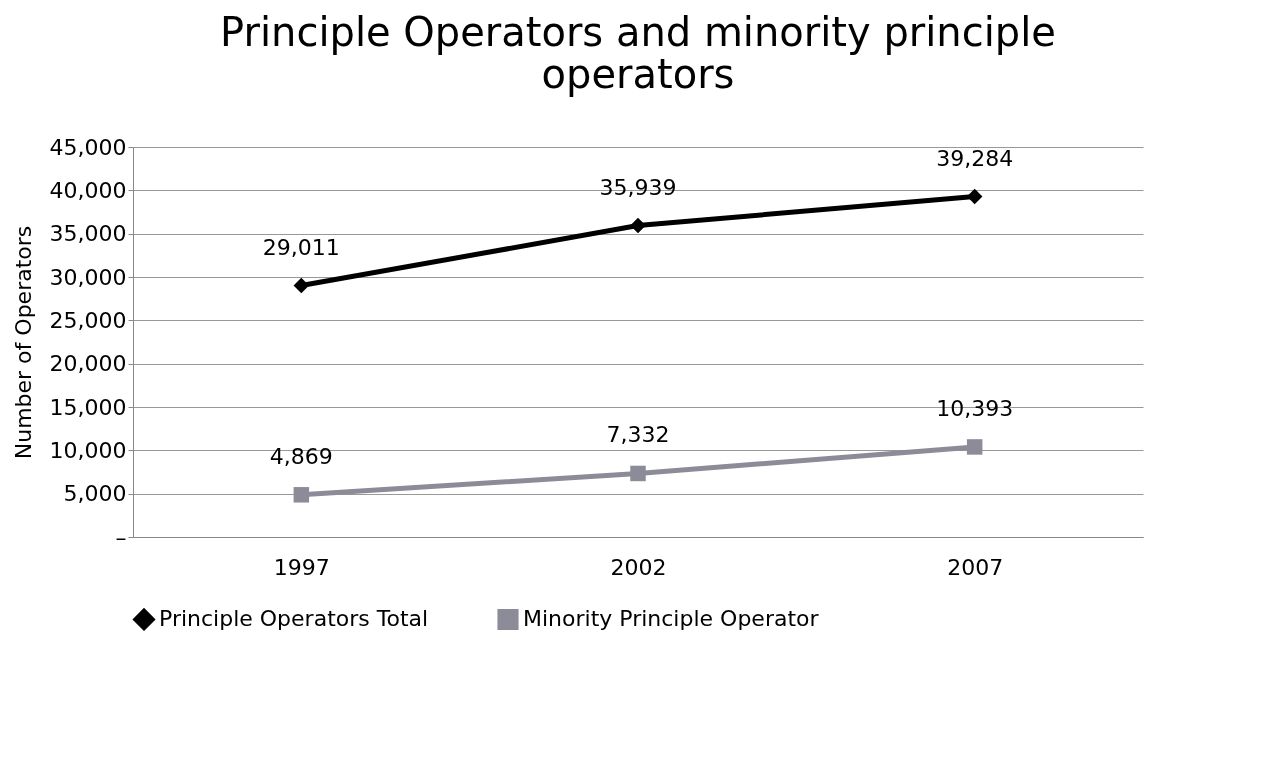 The width and height of the screenshot is (1284, 775). I want to click on y-tick-label: 40,000, so click(88, 190).